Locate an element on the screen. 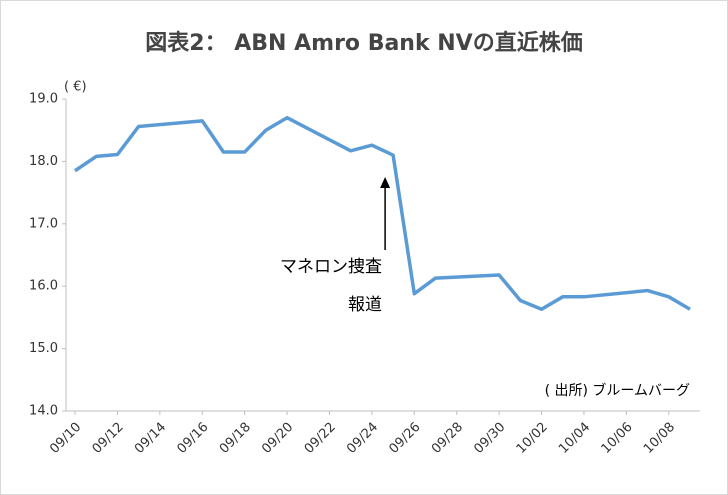 This screenshot has width=728, height=495. y-tick-label: 17.0 is located at coordinates (43, 223).